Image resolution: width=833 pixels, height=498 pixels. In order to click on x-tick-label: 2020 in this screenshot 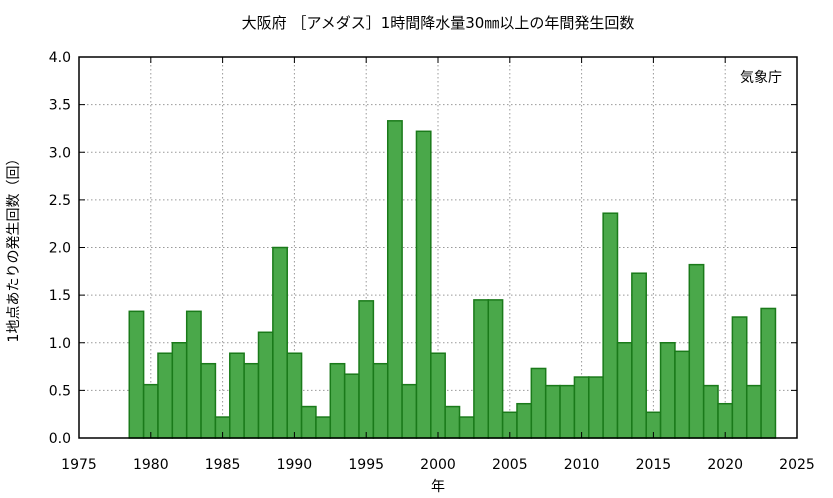, I will do `click(725, 465)`.